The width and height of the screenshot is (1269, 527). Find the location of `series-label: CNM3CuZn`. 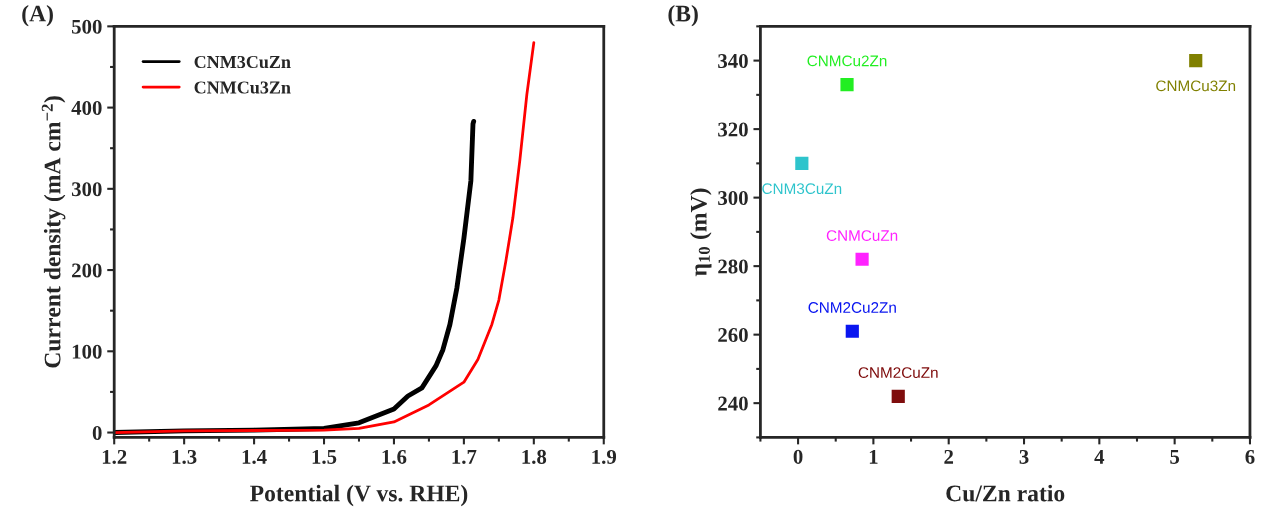

series-label: CNM3CuZn is located at coordinates (802, 189).